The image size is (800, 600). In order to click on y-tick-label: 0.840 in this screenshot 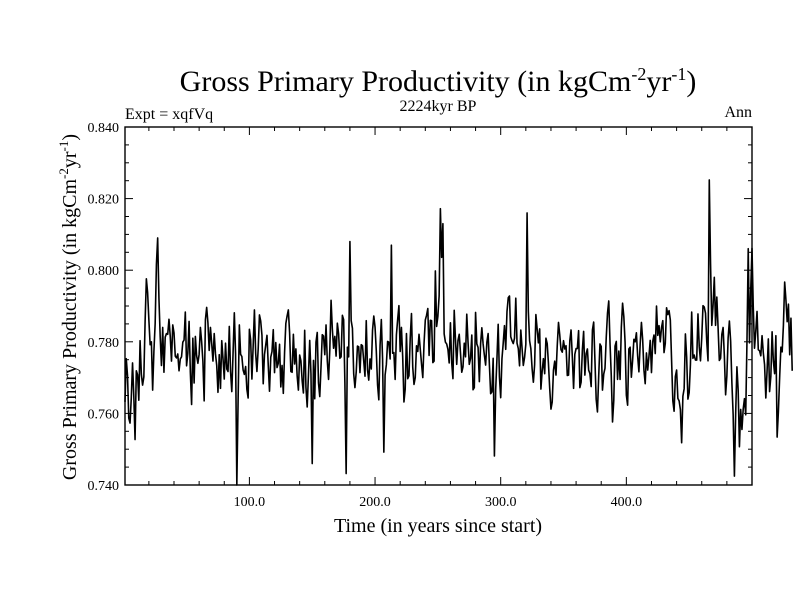, I will do `click(104, 128)`.